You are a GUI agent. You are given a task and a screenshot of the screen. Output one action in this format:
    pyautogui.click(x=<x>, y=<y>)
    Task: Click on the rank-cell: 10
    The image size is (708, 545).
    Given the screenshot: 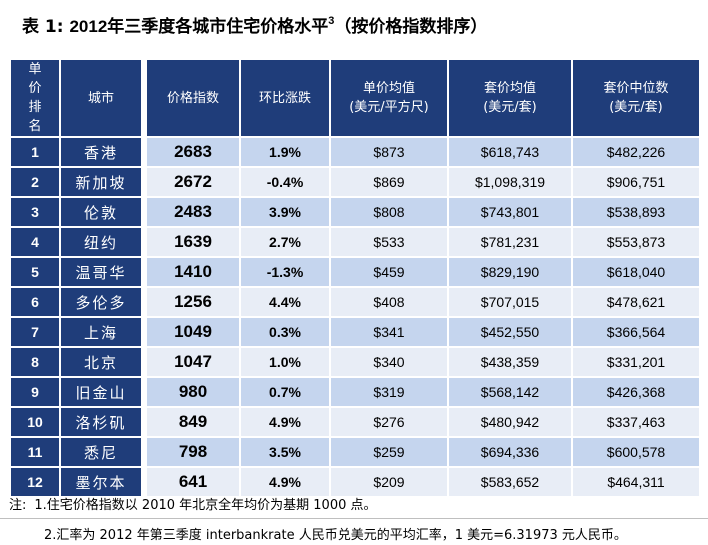 What is the action you would take?
    pyautogui.click(x=35, y=422)
    